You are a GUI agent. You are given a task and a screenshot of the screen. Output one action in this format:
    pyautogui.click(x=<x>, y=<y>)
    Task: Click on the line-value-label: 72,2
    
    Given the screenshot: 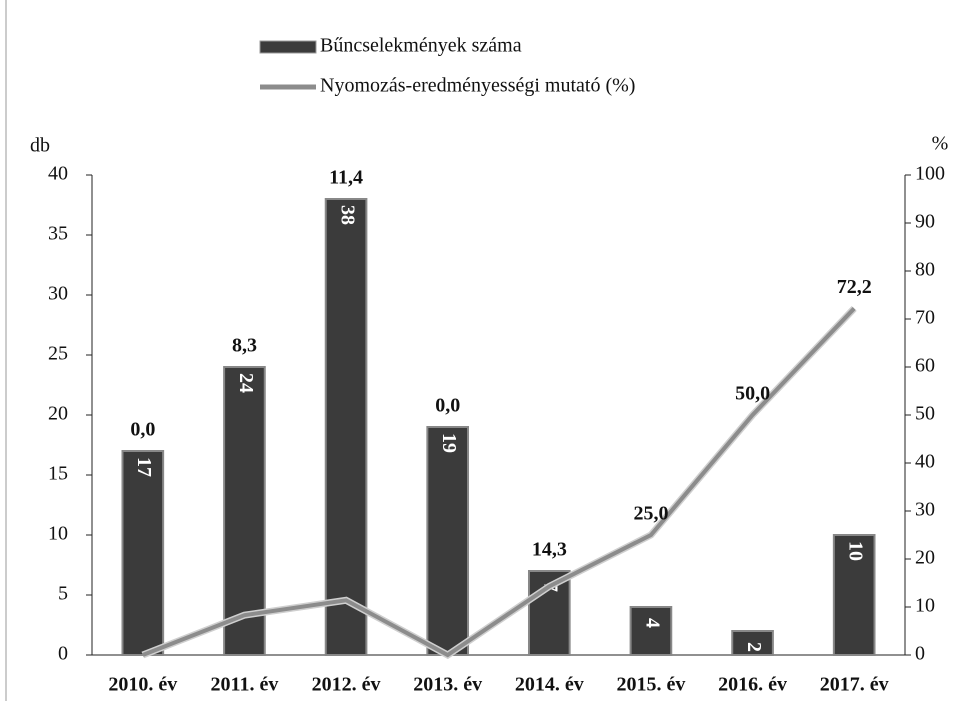 What is the action you would take?
    pyautogui.click(x=854, y=287)
    